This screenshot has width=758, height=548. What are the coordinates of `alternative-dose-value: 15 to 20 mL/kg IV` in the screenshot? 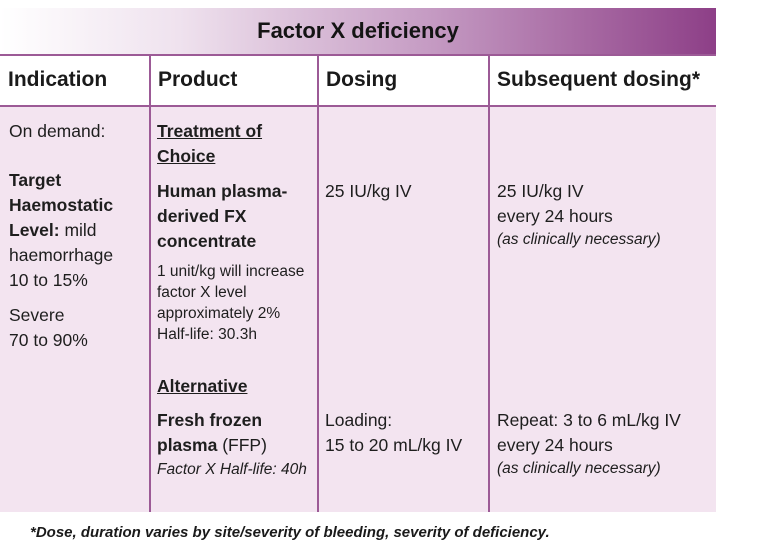 It's located at (394, 445).